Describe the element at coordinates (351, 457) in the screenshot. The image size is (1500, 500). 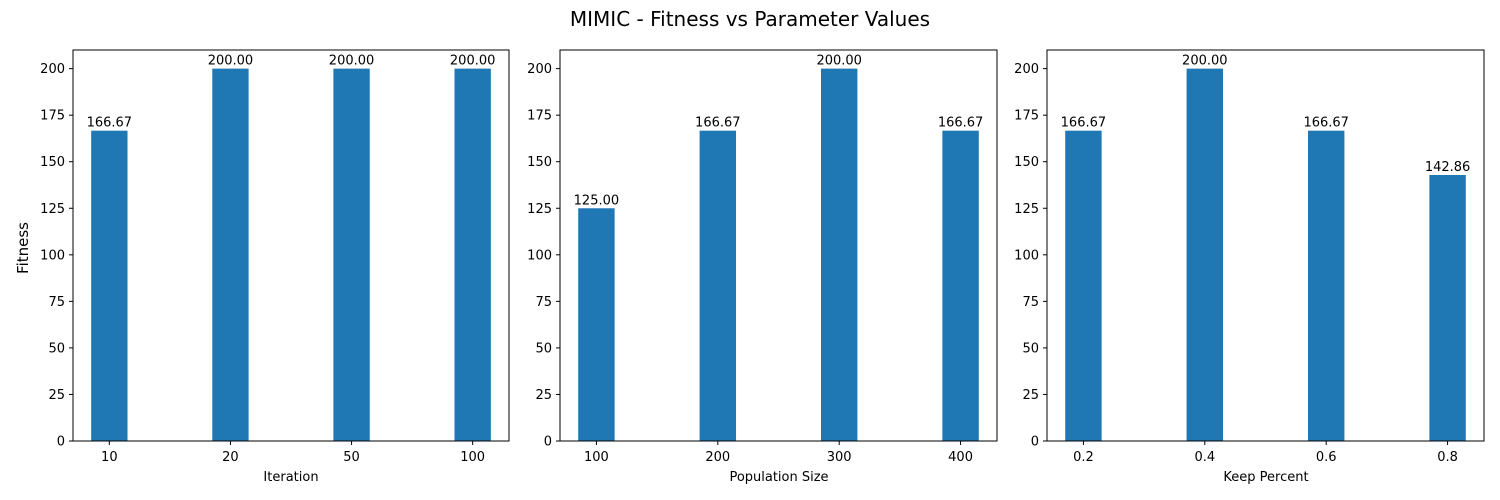
I see `x-tick-label-iteration-50: 50` at that location.